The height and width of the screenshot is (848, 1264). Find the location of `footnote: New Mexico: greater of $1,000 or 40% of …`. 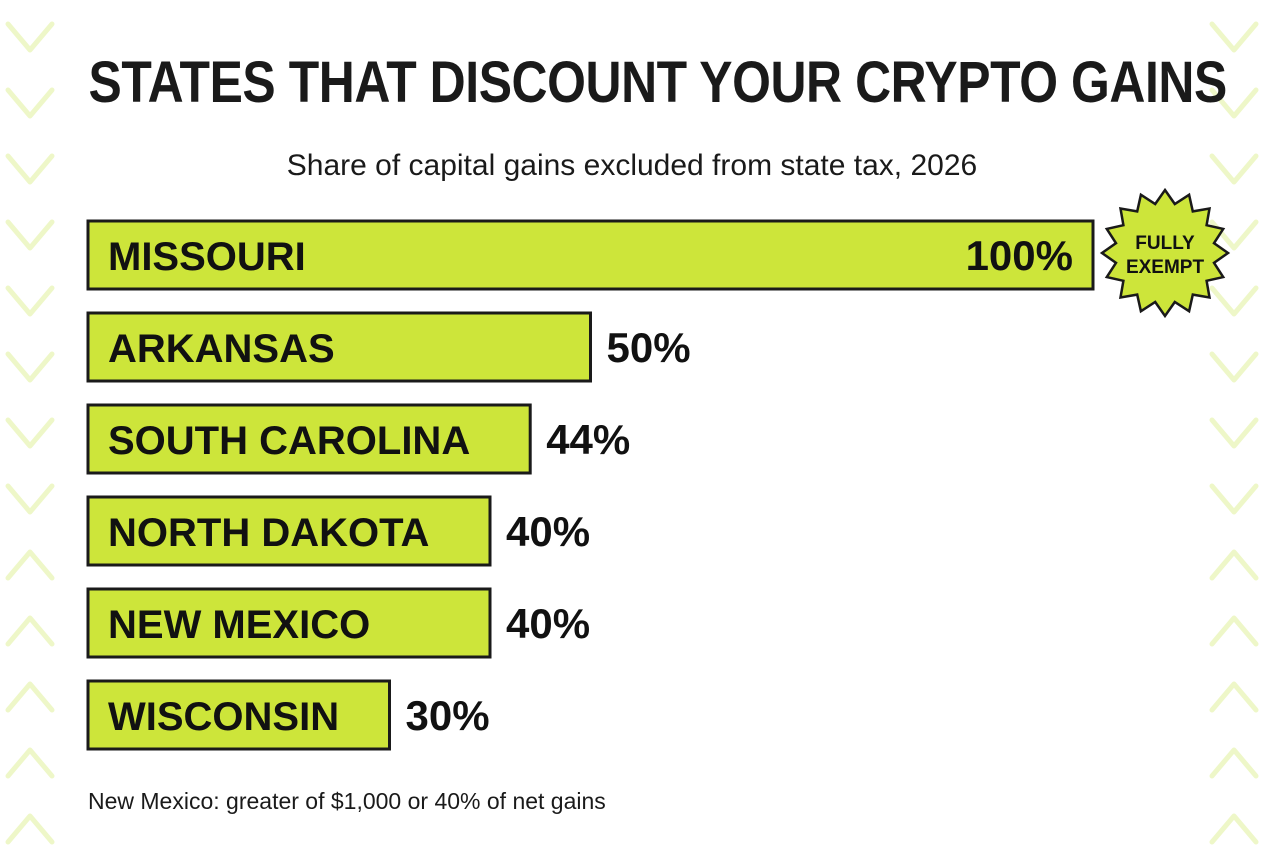

footnote: New Mexico: greater of $1,000 or 40% of … is located at coordinates (347, 801).